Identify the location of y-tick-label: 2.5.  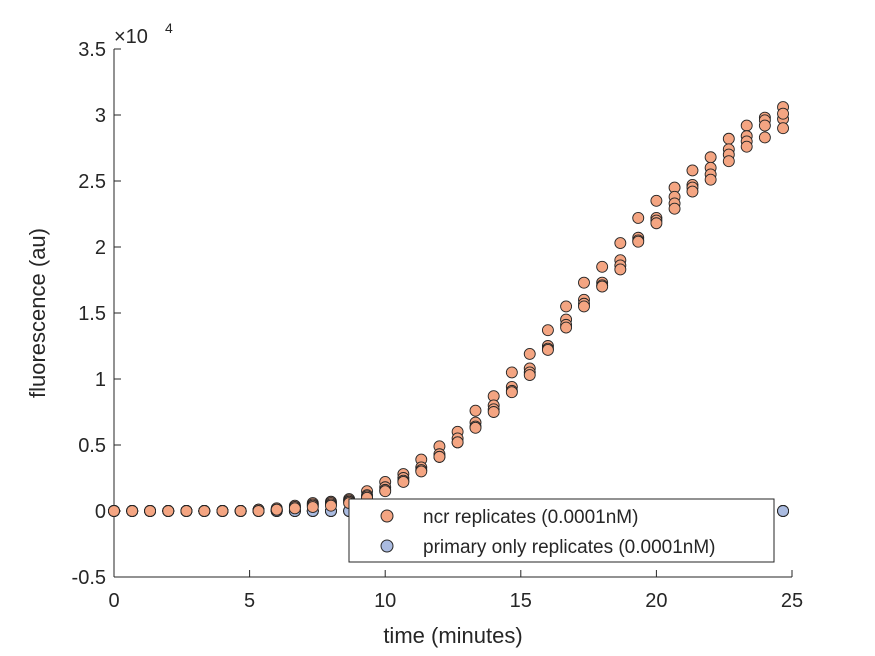
(92, 182).